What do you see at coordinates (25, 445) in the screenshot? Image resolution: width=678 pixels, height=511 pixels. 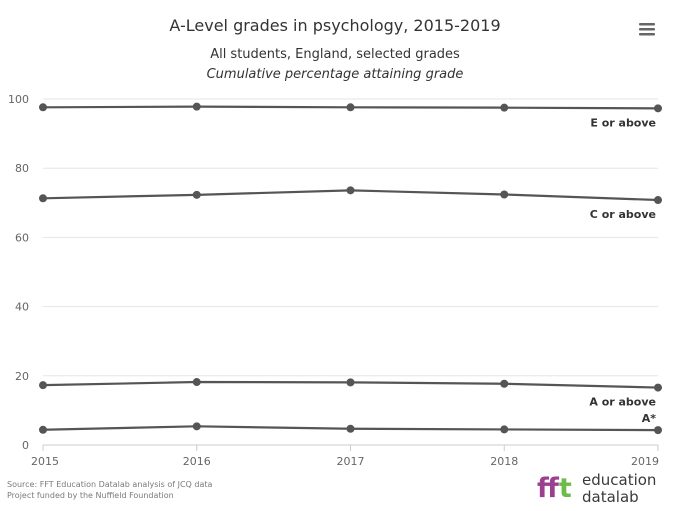 I see `y-tick-label: 0` at bounding box center [25, 445].